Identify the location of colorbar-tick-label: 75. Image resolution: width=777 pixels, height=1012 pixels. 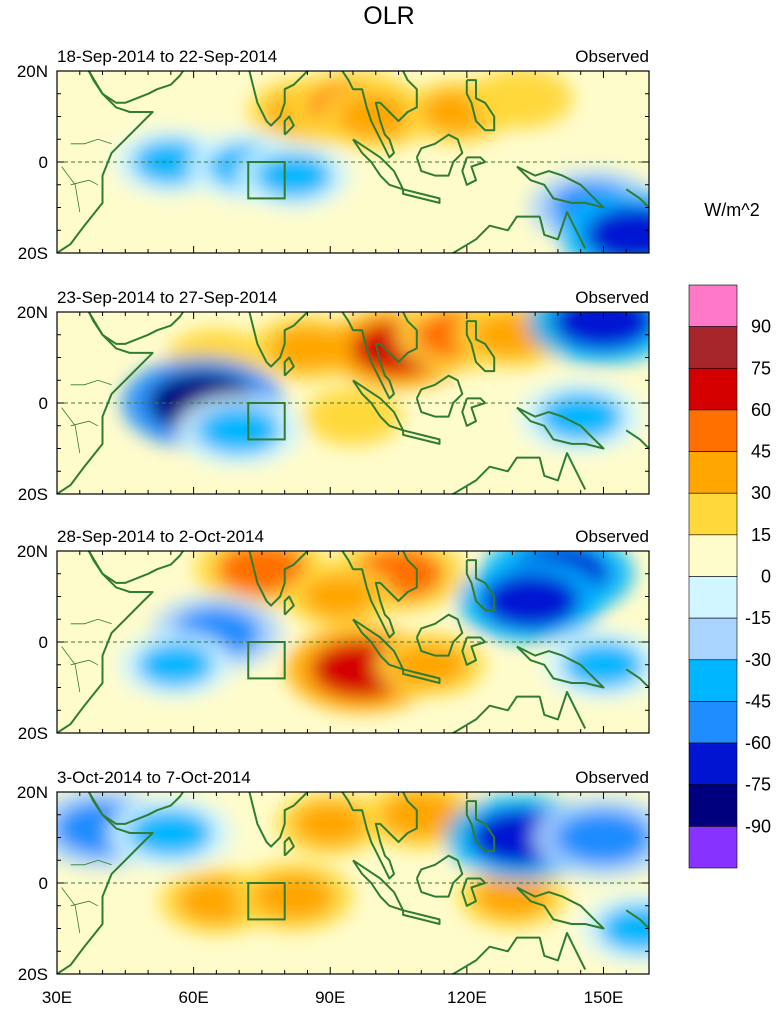
(761, 368).